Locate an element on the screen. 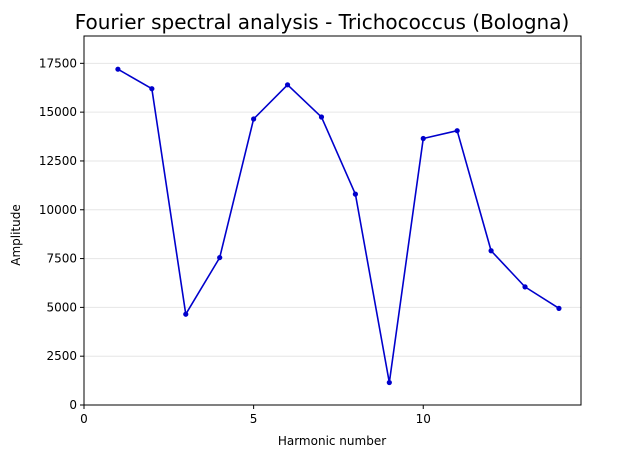 The height and width of the screenshot is (459, 633). y-tick-label: 7500 is located at coordinates (61, 259).